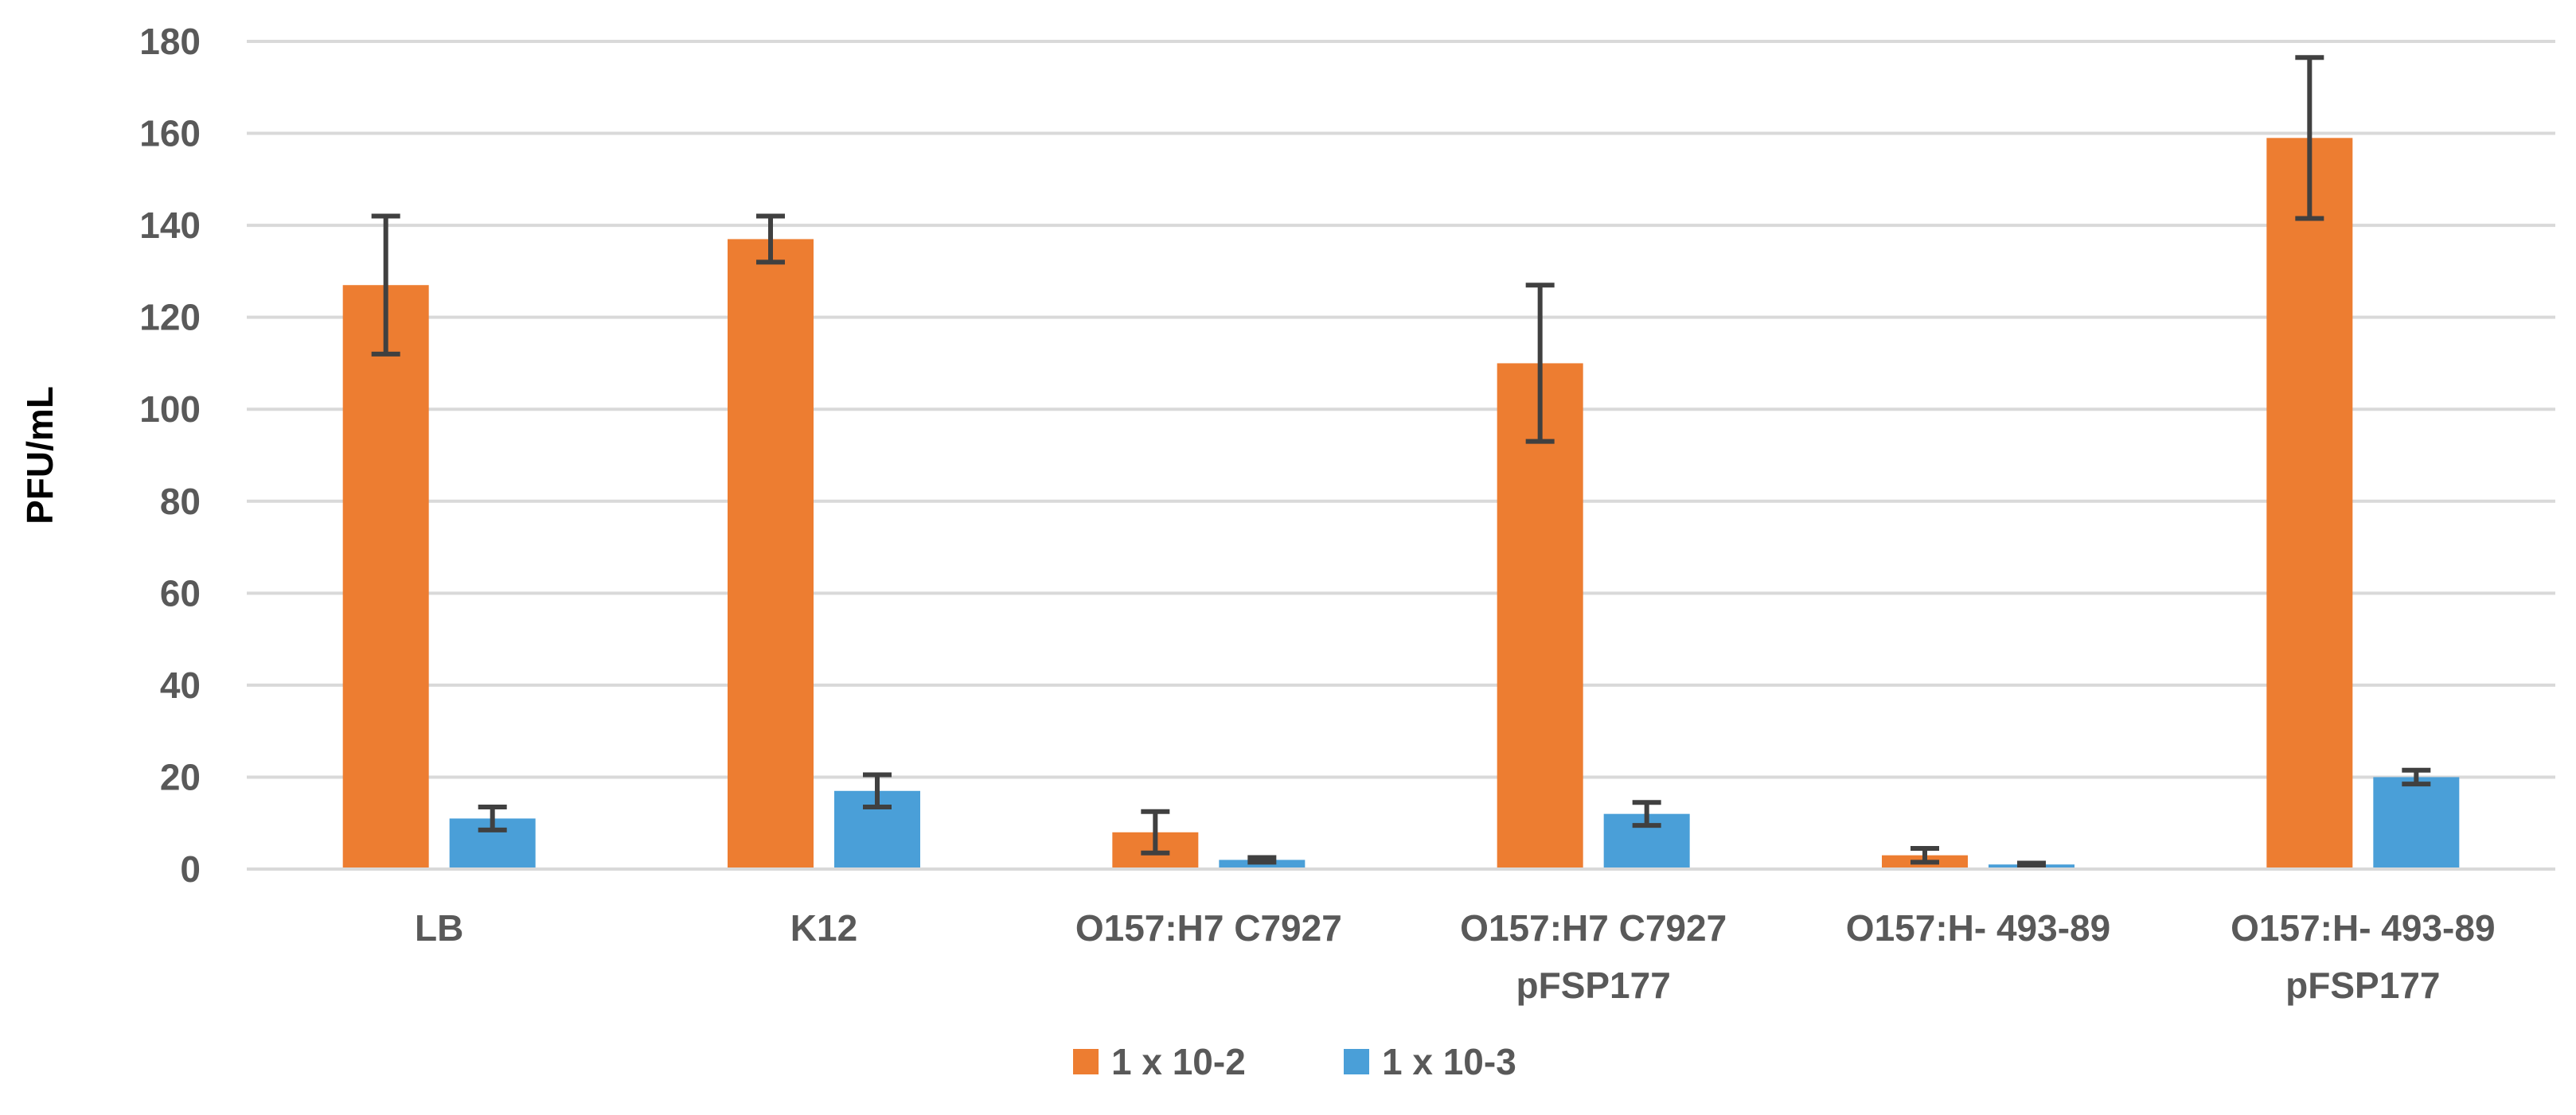  What do you see at coordinates (1178, 1061) in the screenshot?
I see `legend-label: 1 x 10-2` at bounding box center [1178, 1061].